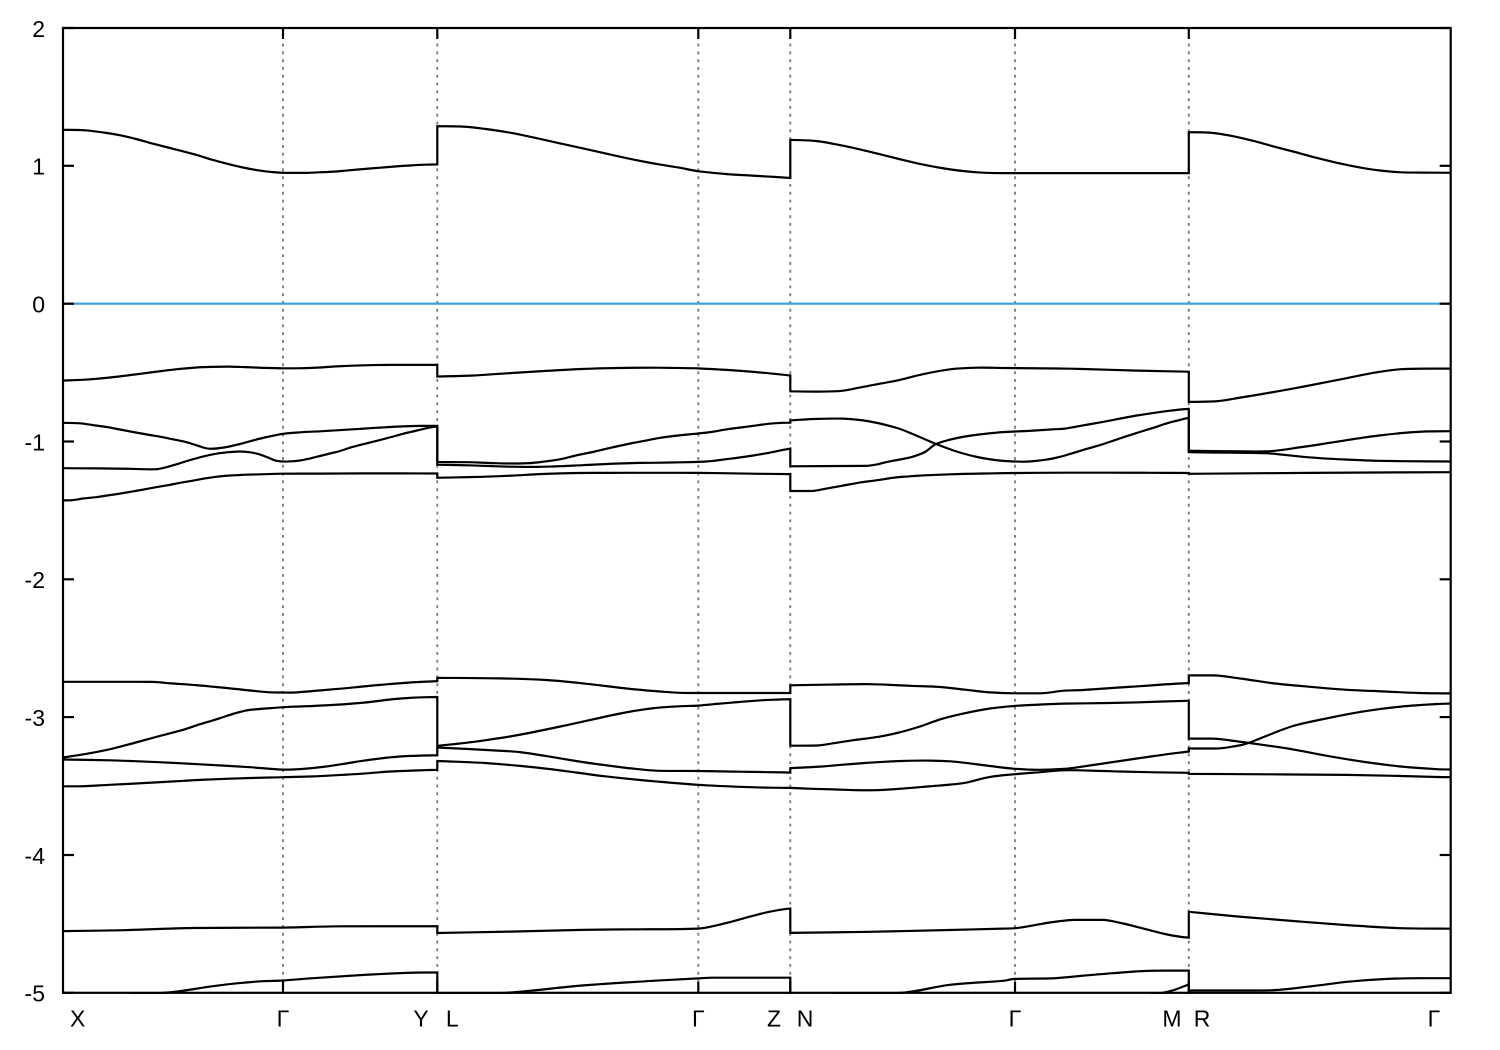  I want to click on svg-text: -3, so click(35, 718).